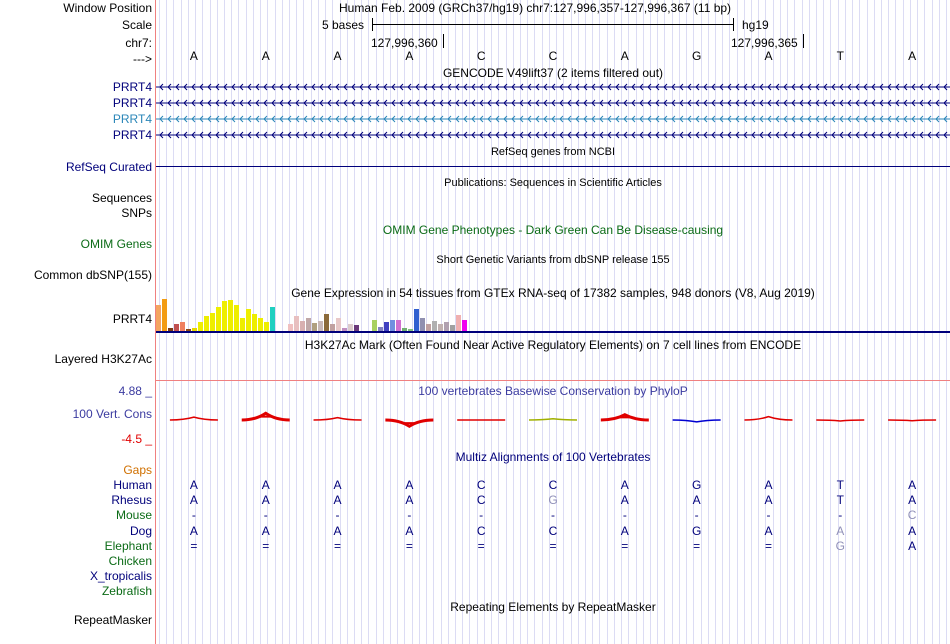 This screenshot has width=950, height=644. What do you see at coordinates (132, 319) in the screenshot?
I see `gtex-gene-label: PRRT4` at bounding box center [132, 319].